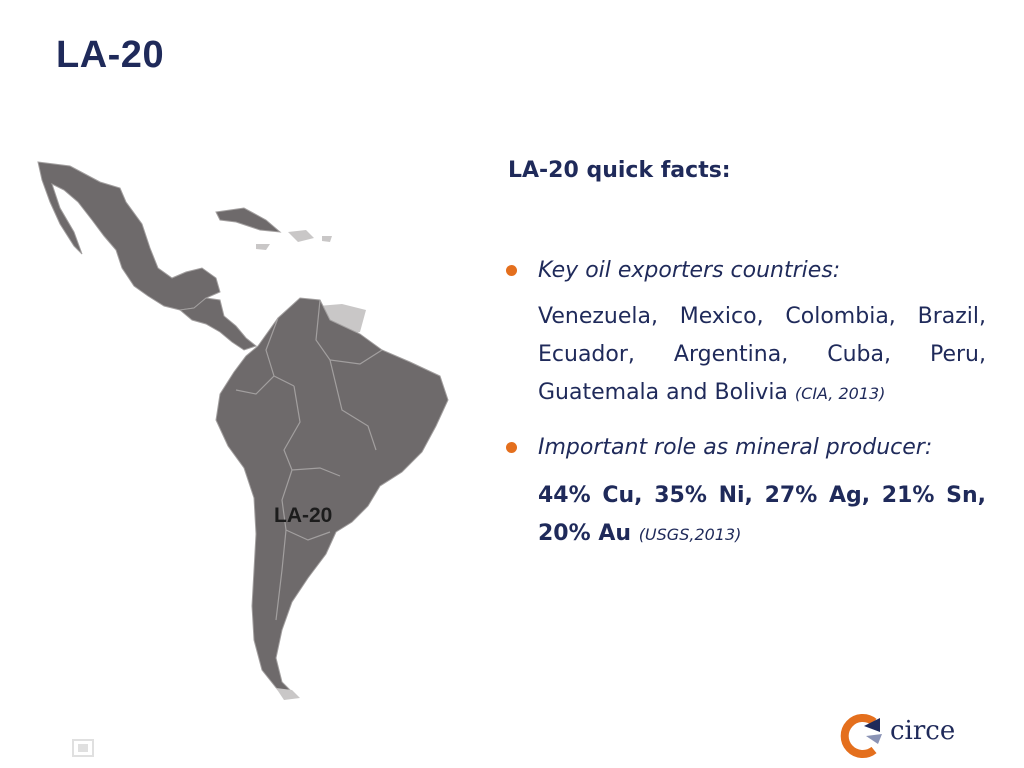 The image size is (1024, 768). Describe the element at coordinates (248, 220) in the screenshot. I see `map-cuba` at that location.